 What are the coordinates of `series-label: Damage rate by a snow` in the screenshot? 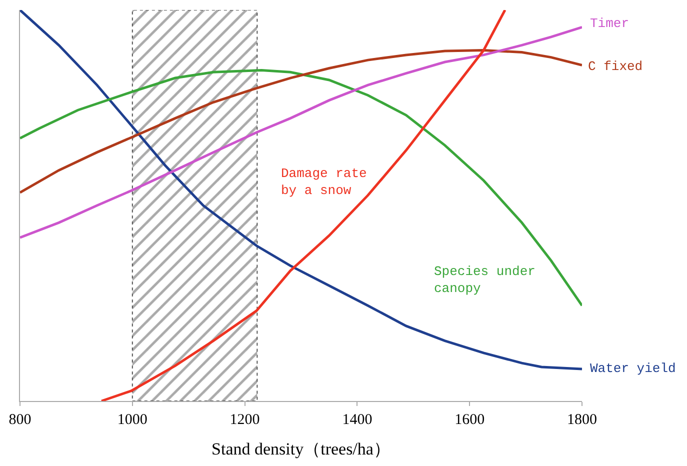 It's located at (324, 182).